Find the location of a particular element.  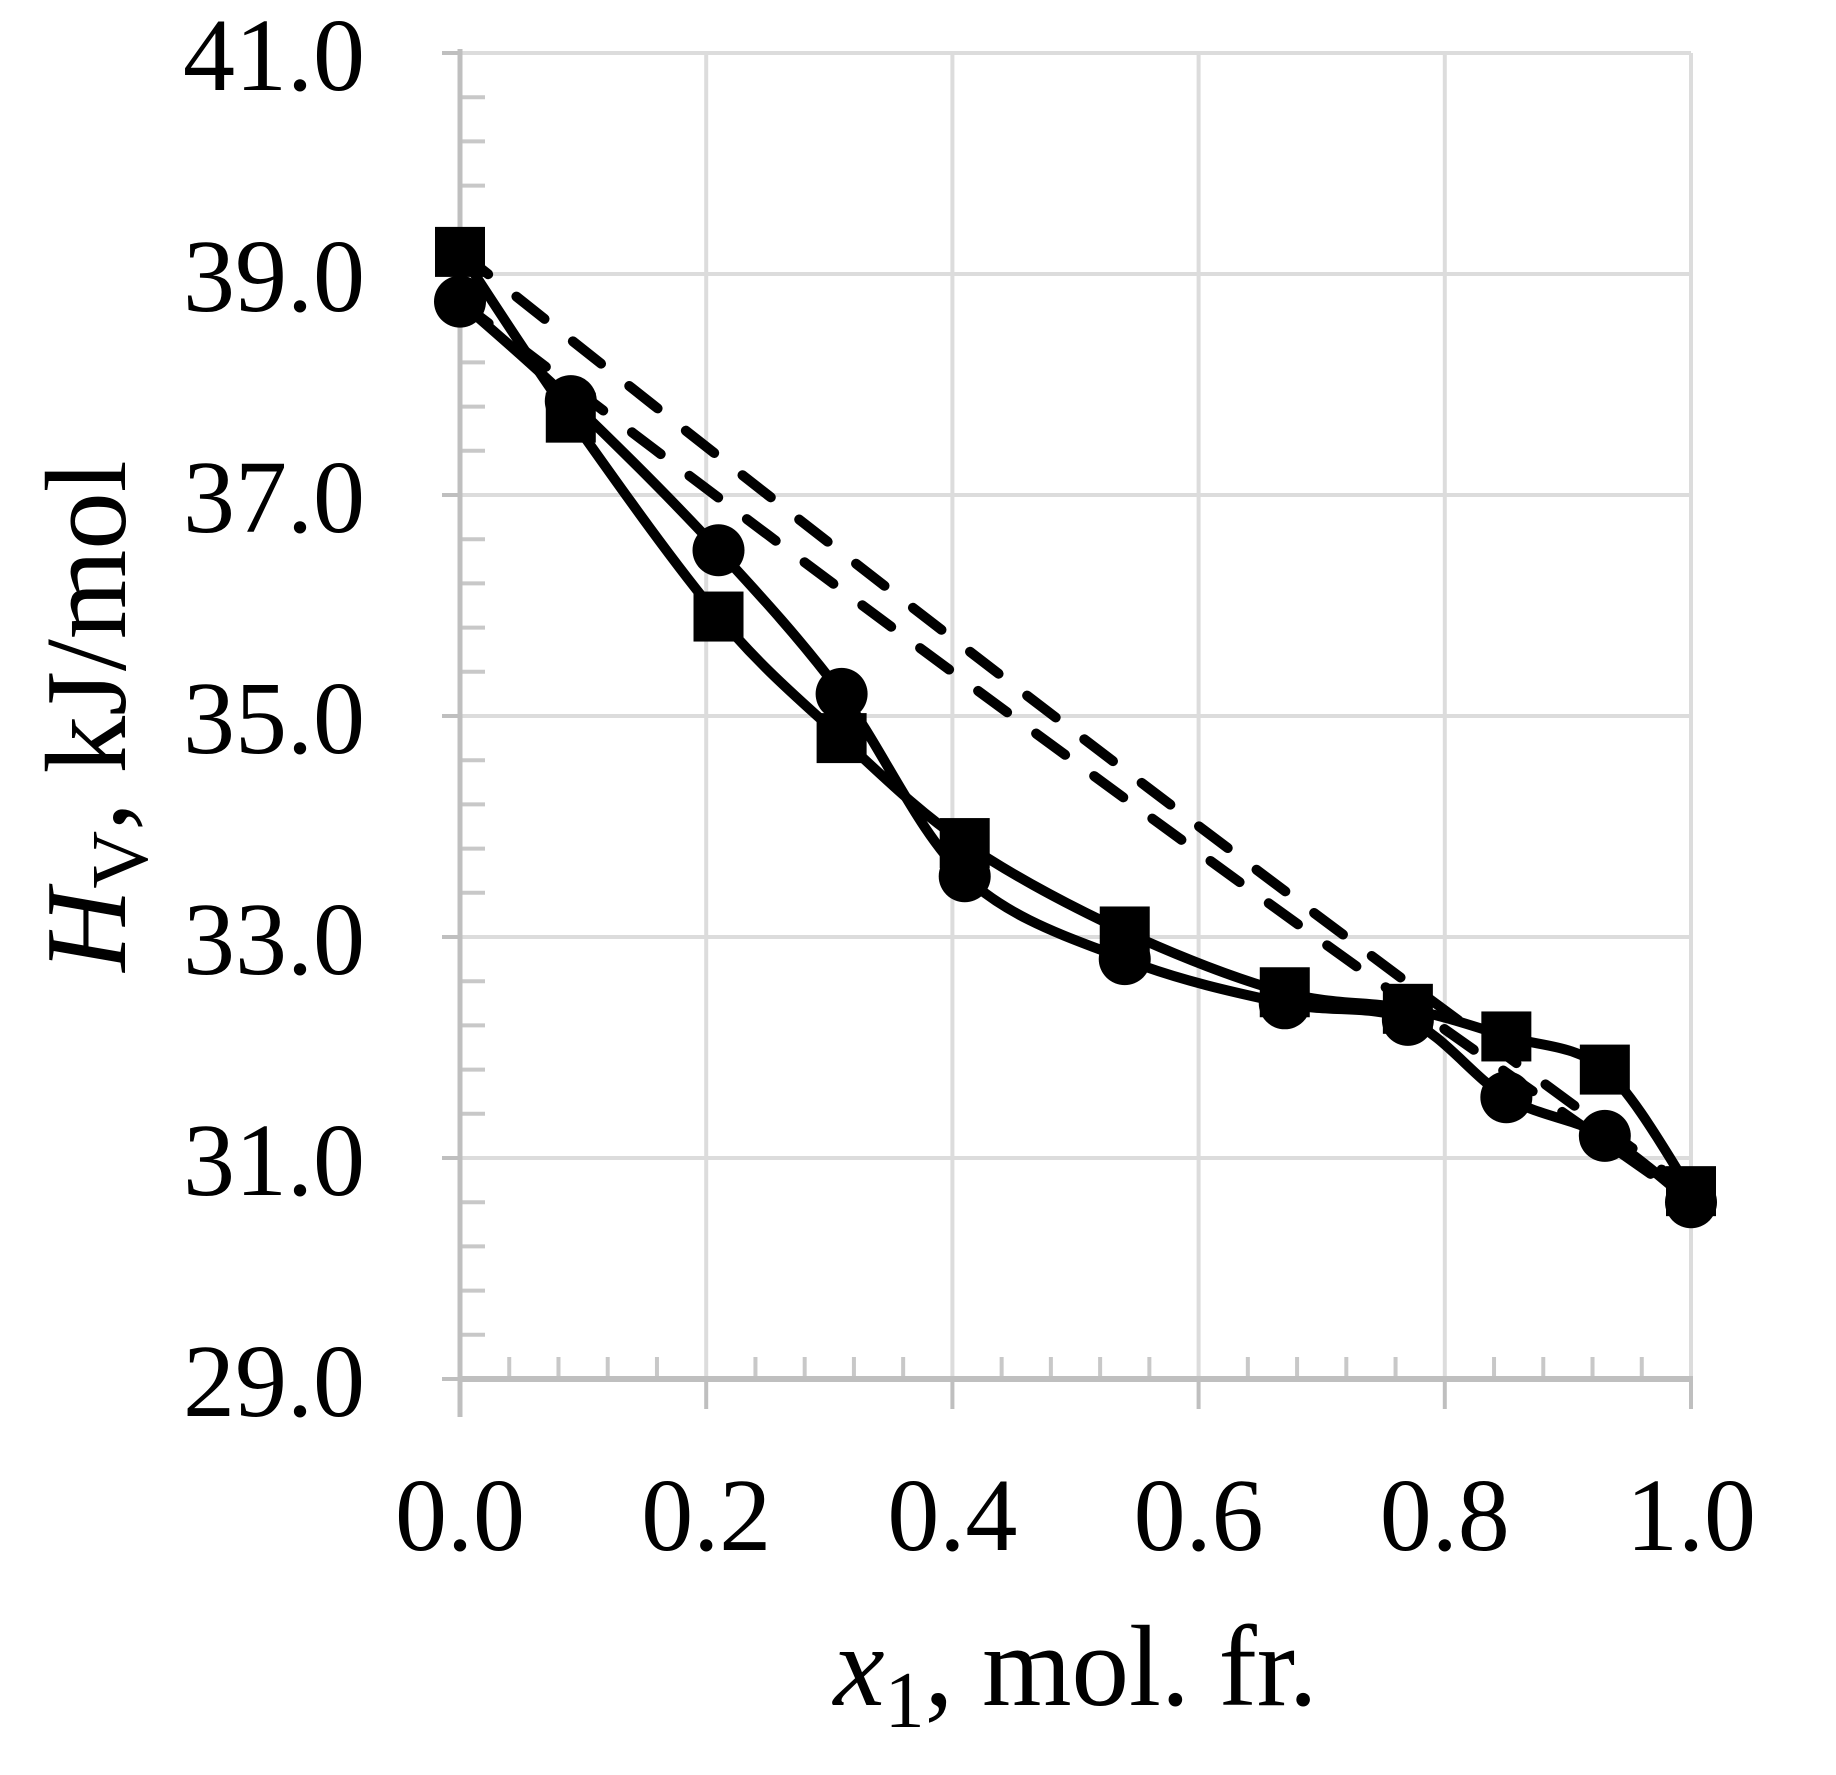

x-tick-label: 1.0 is located at coordinates (1691, 1515).